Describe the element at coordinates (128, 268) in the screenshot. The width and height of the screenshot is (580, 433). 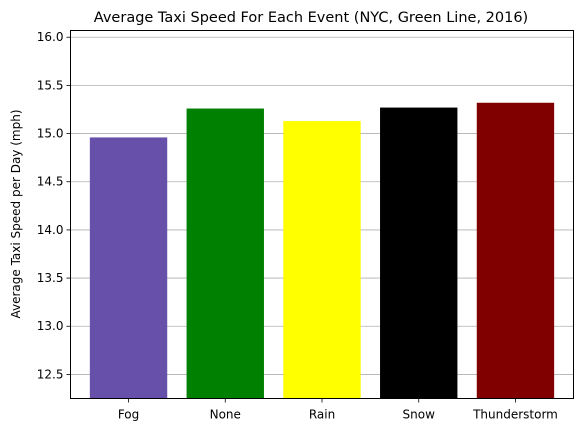
I see `bar-fog` at that location.